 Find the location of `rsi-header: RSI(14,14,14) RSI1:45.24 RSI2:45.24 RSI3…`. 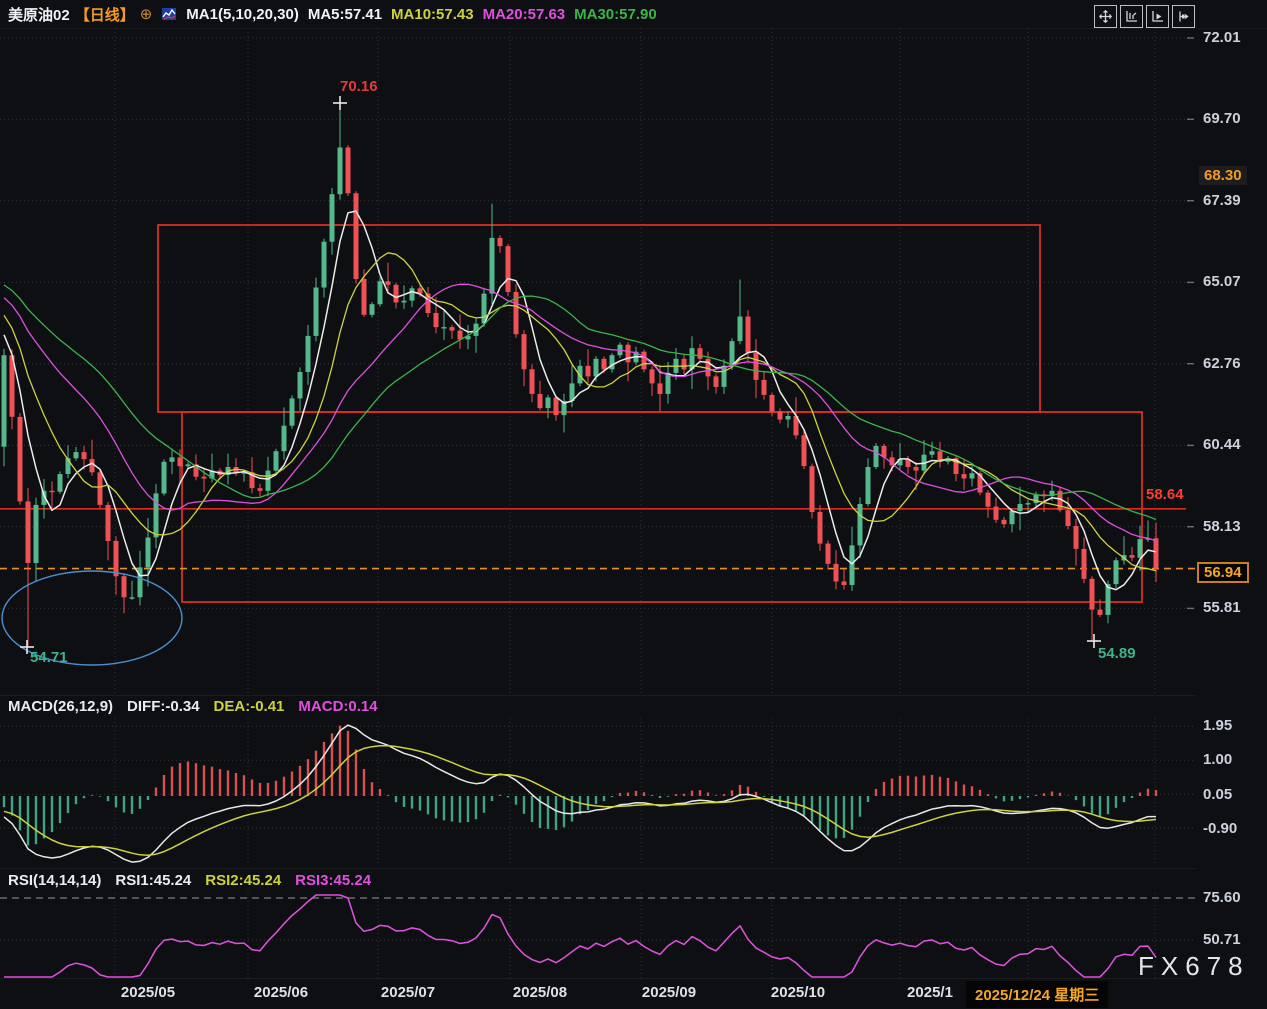

rsi-header: RSI(14,14,14) RSI1:45.24 RSI2:45.24 RSI3… is located at coordinates (189, 880).